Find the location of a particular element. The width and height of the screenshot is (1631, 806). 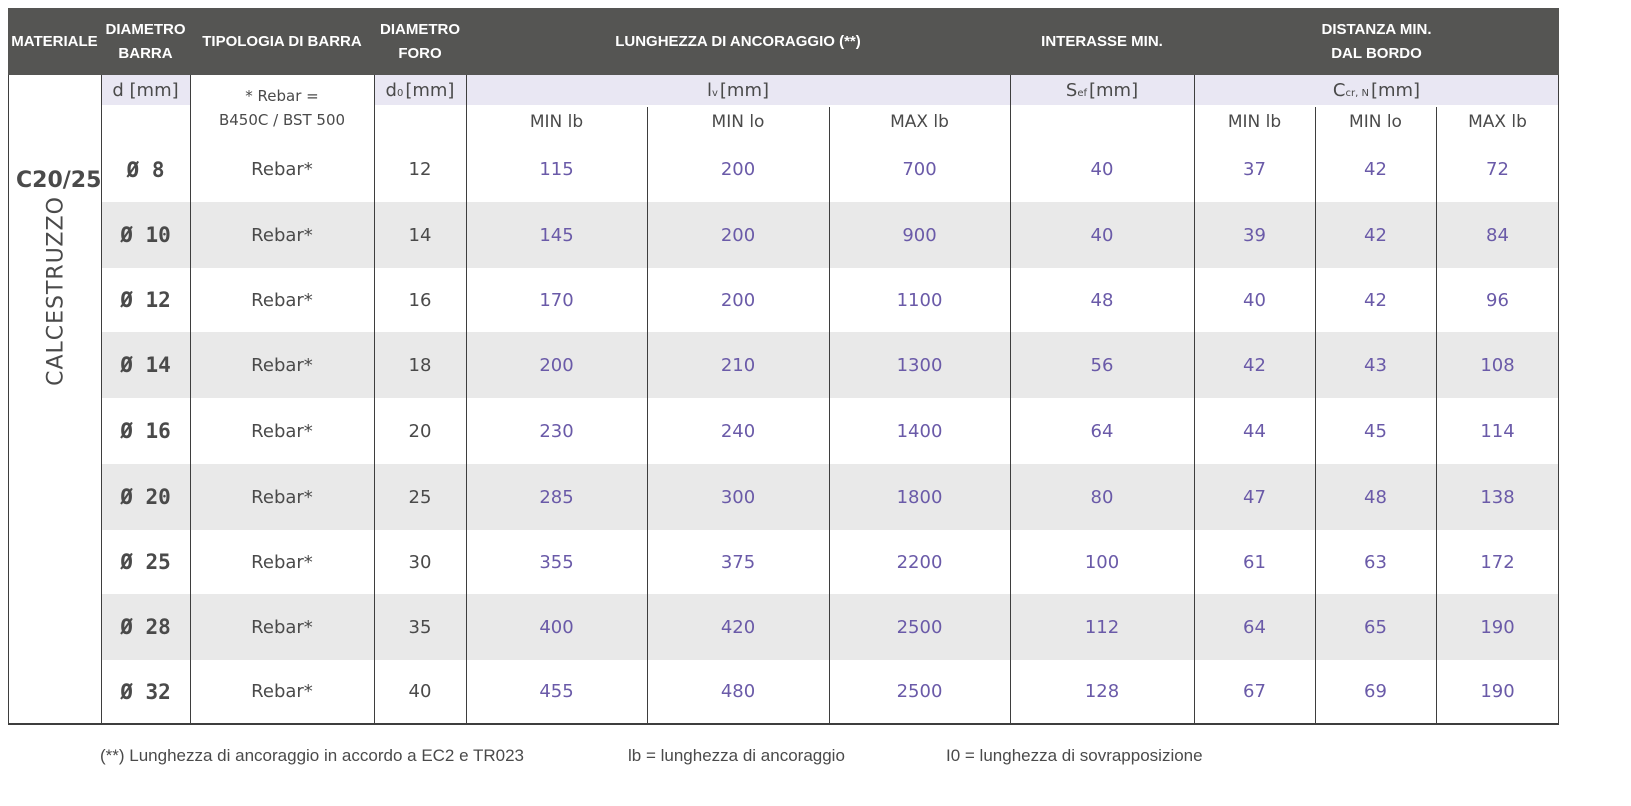

cell-foro: 14 is located at coordinates (420, 235).